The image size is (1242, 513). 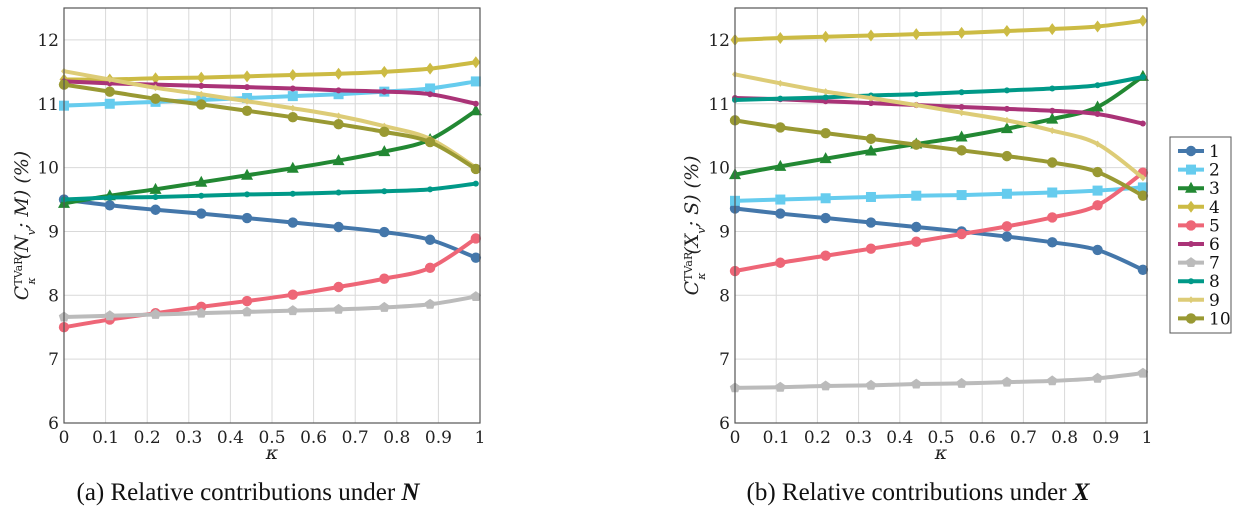 What do you see at coordinates (24, 225) in the screenshot?
I see `y-axis-label: CTVaRκ(Nv; M) (%)` at bounding box center [24, 225].